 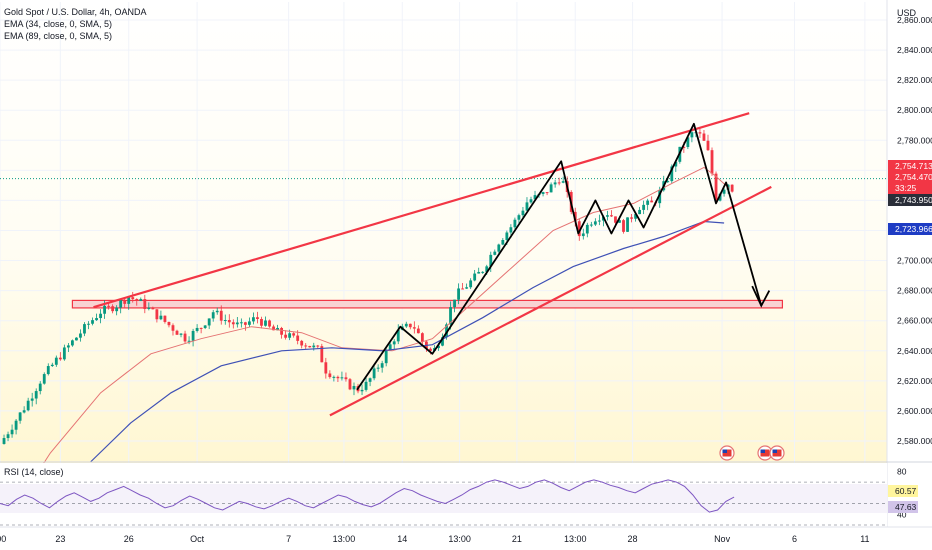 What do you see at coordinates (517, 539) in the screenshot?
I see `time-tick-label: 21` at bounding box center [517, 539].